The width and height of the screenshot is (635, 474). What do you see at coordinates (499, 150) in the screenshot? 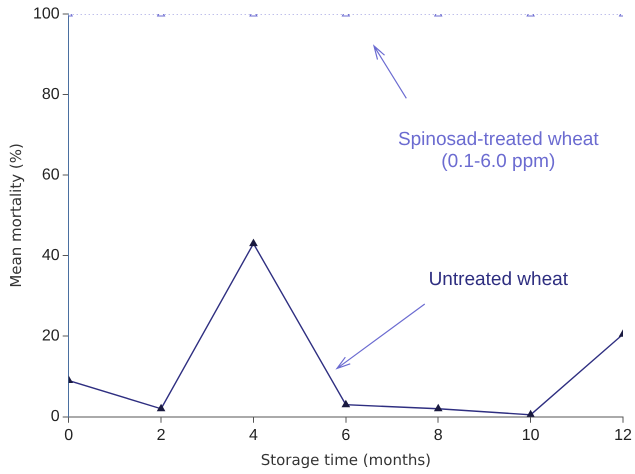
I see `text: Spinosad-treated wheat (0.1-6.0 ppm)` at bounding box center [499, 150].